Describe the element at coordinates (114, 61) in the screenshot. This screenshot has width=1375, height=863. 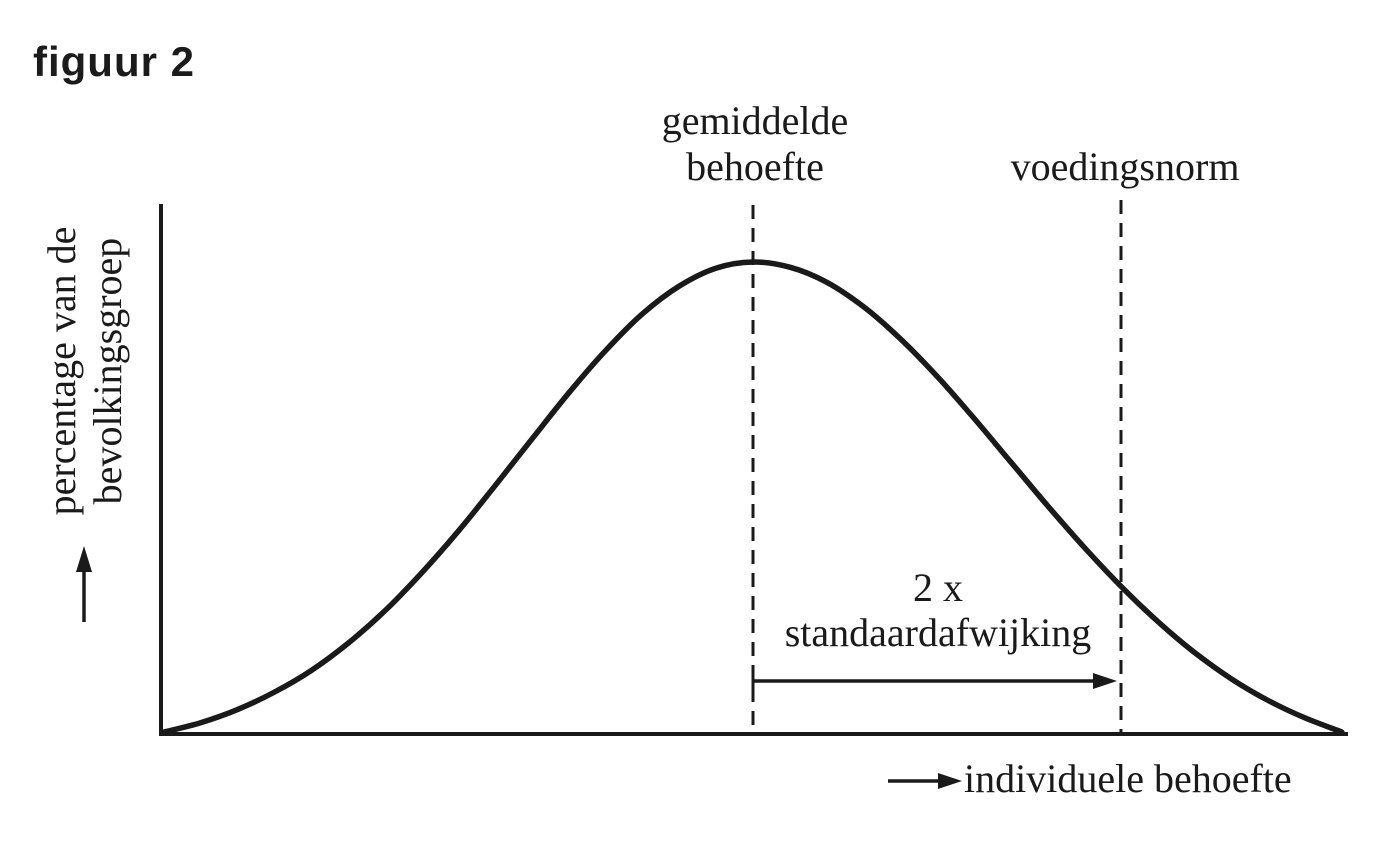
I see `figure-title: figuur 2` at that location.